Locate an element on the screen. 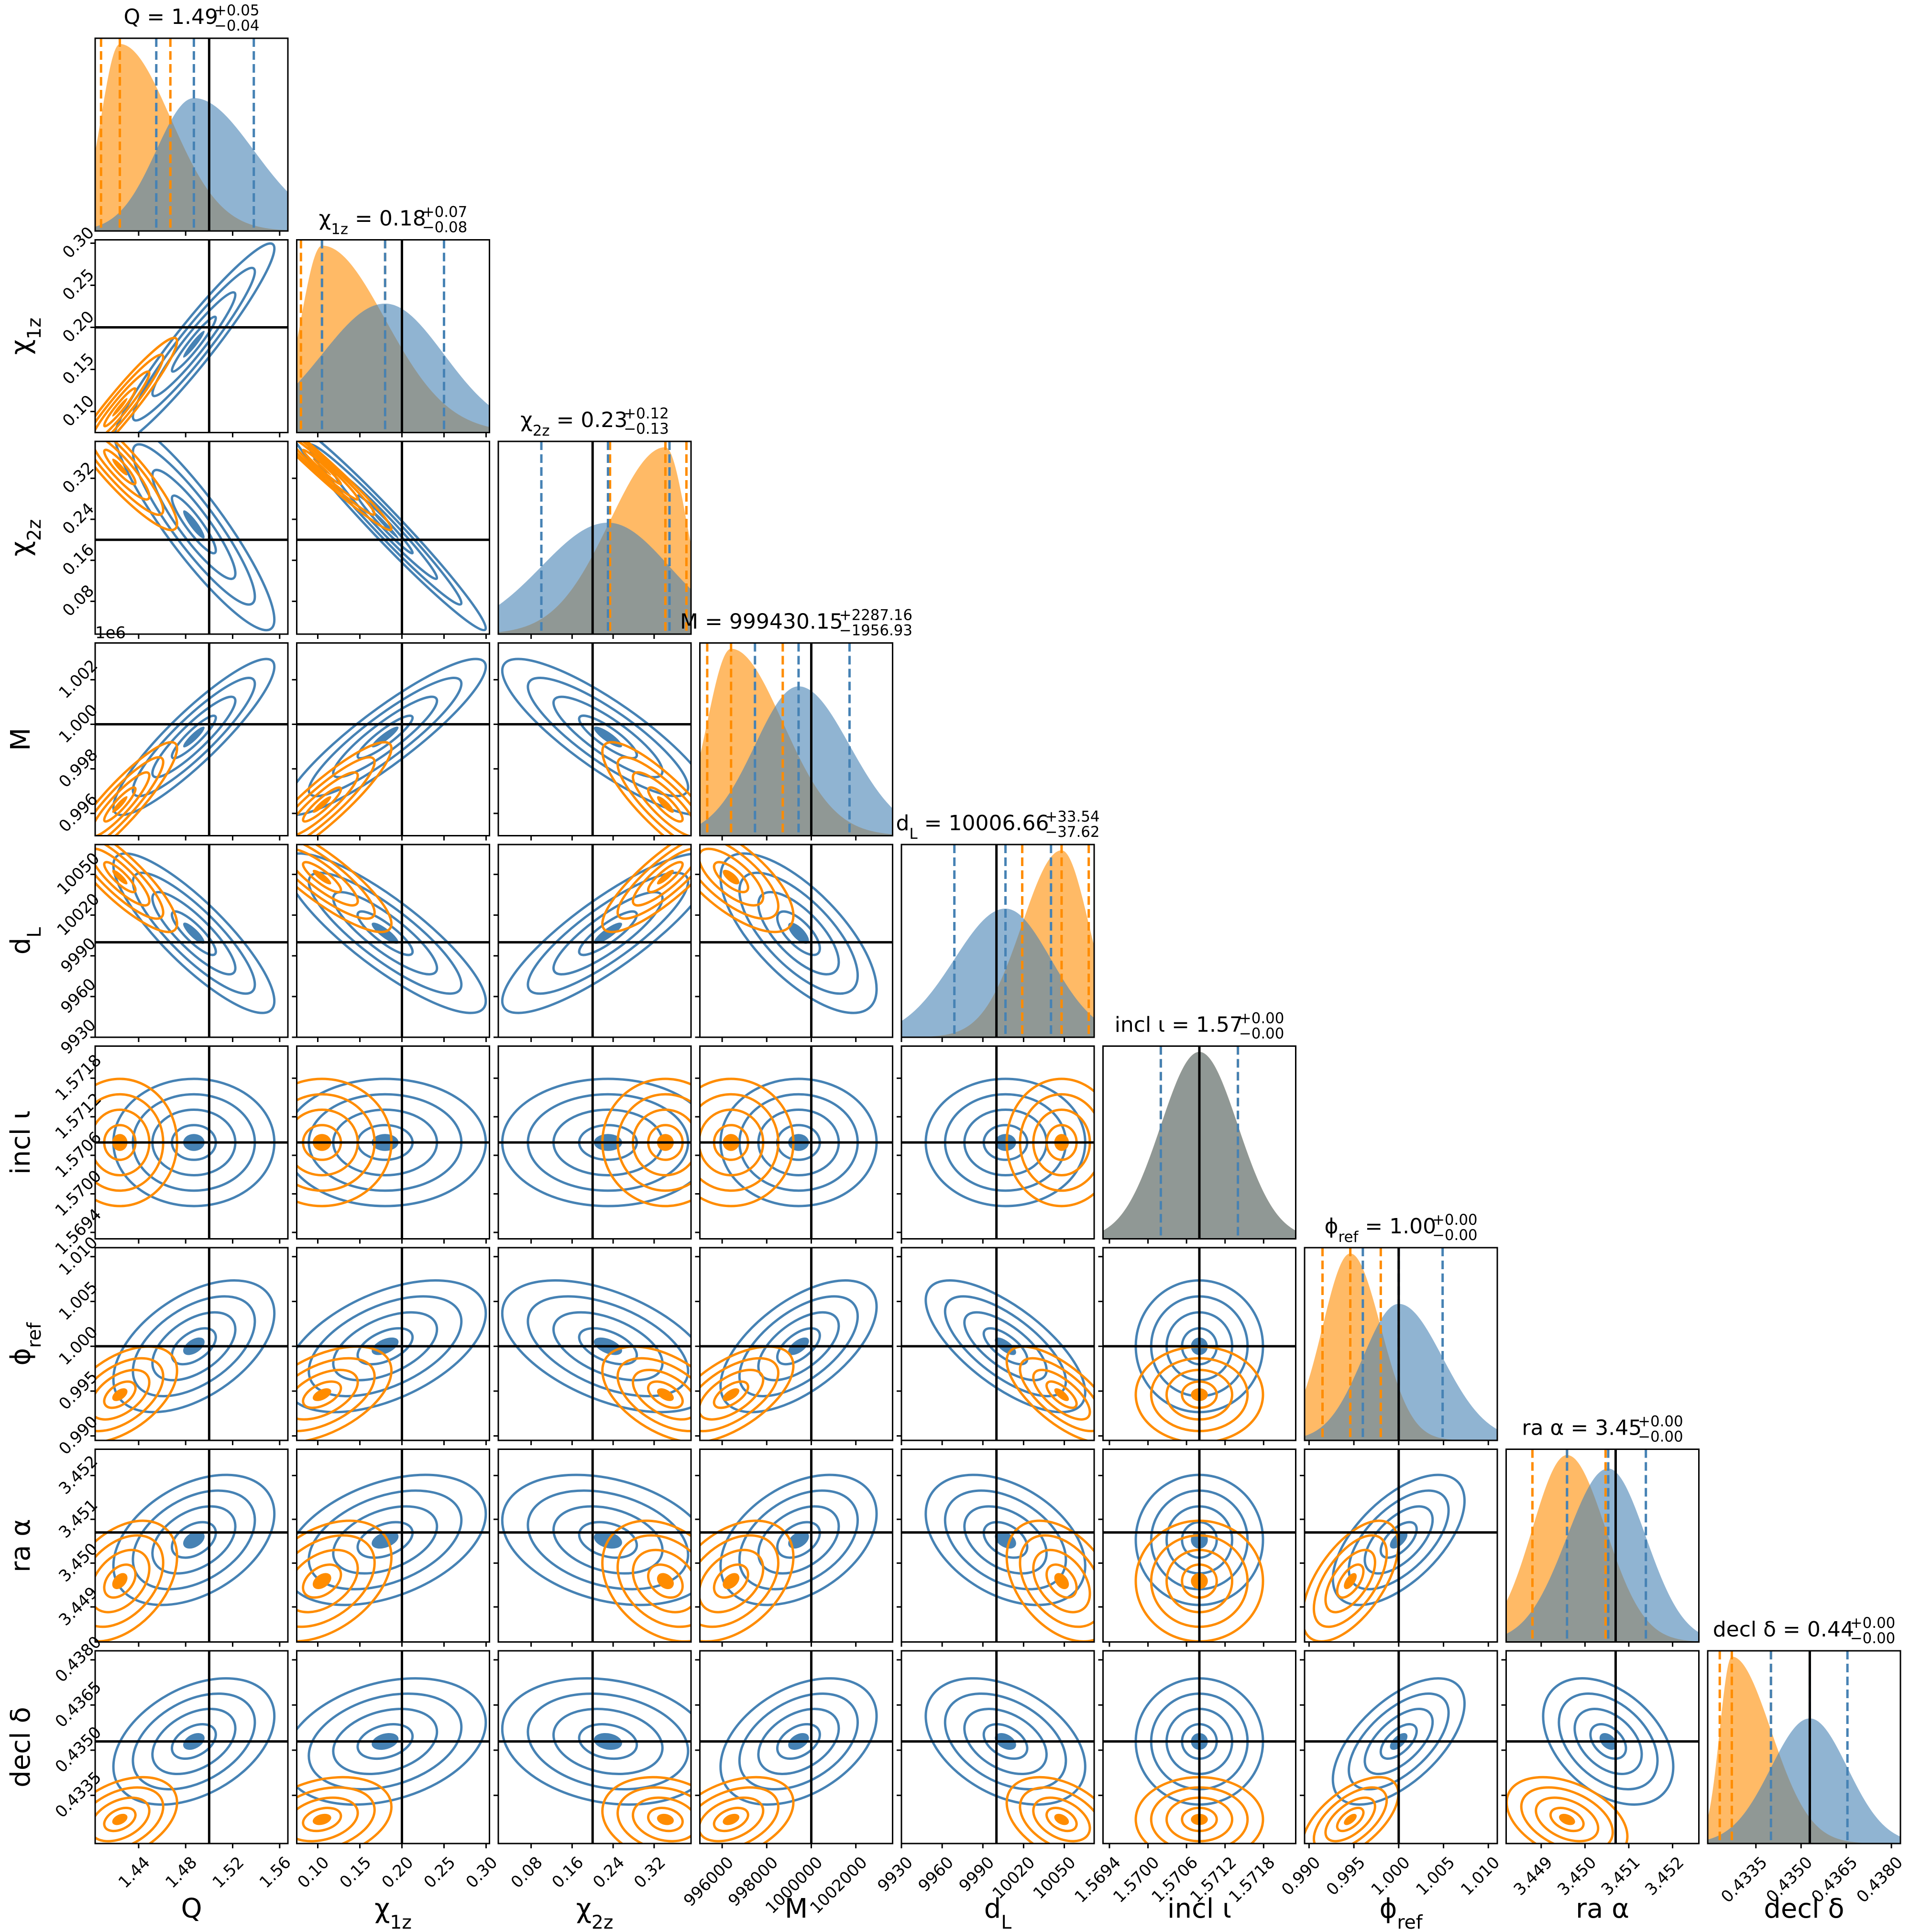 Image resolution: width=1932 pixels, height=1932 pixels. panel-title: χ2z = 0.23+0.12−0.13 is located at coordinates (594, 422).